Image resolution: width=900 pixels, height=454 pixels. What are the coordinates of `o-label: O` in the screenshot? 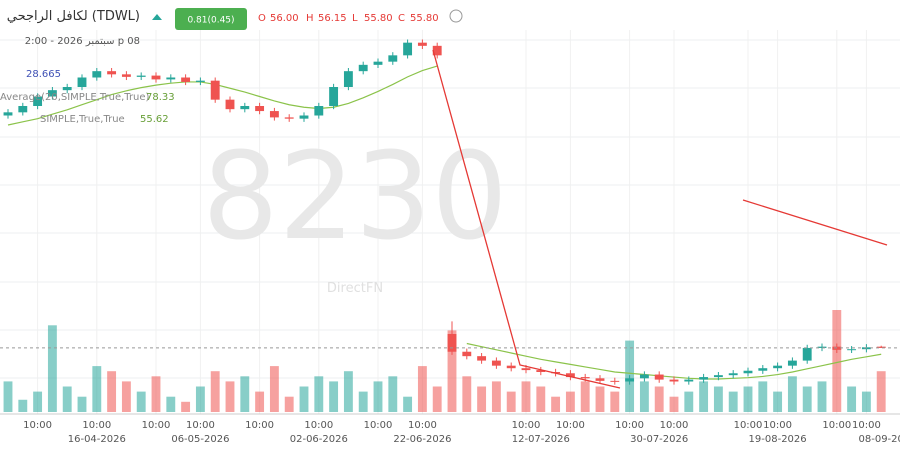 It's located at (262, 18).